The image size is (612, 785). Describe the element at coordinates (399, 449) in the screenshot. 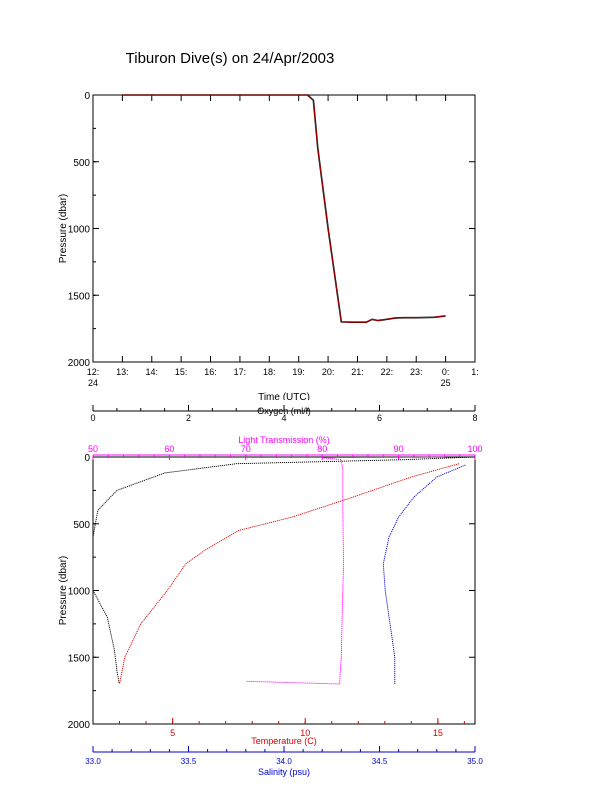

I see `transmission-tick-label: 90` at that location.